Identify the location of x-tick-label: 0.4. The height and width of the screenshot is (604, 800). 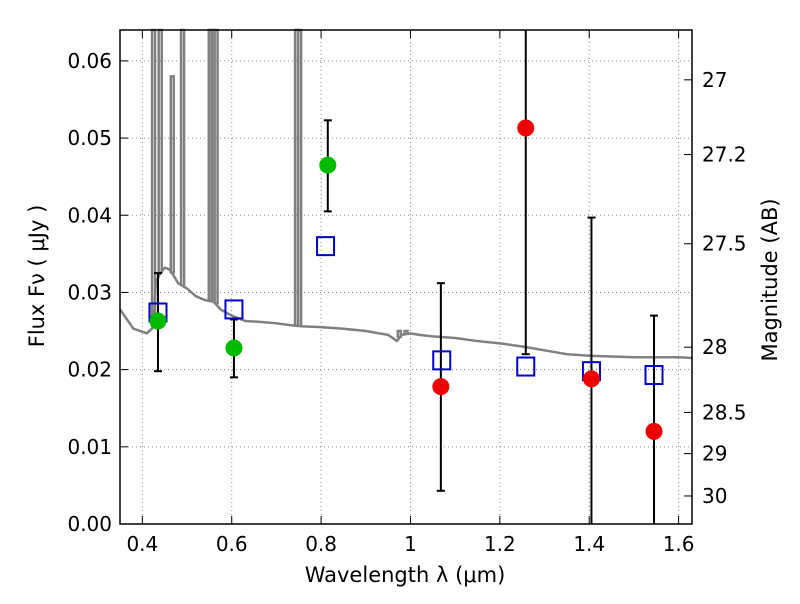
(142, 544).